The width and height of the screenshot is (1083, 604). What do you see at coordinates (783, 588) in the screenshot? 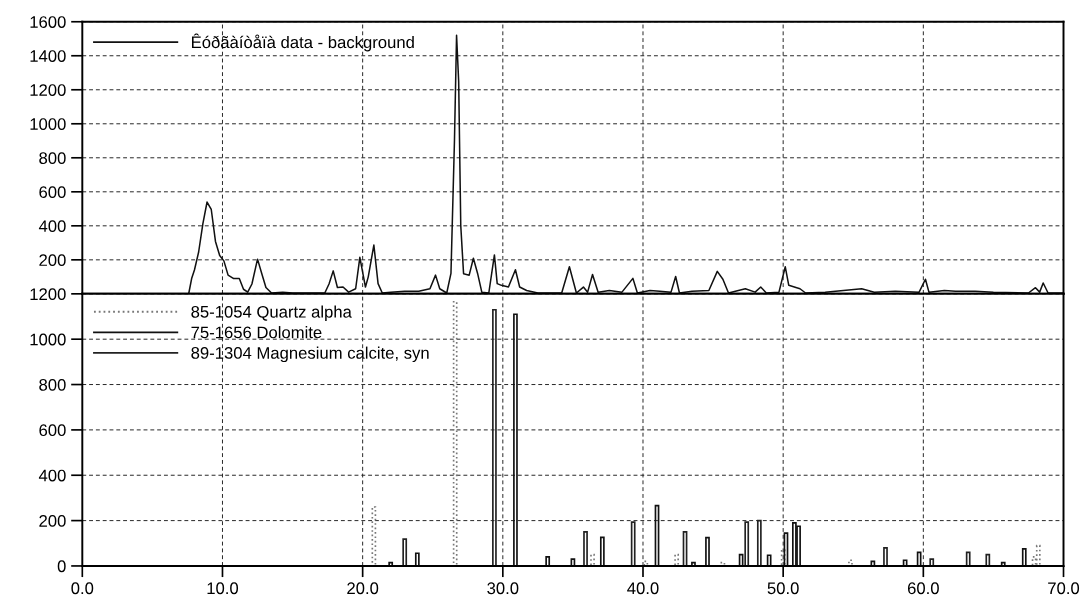
I see `x-tick-label: 50.0` at bounding box center [783, 588].